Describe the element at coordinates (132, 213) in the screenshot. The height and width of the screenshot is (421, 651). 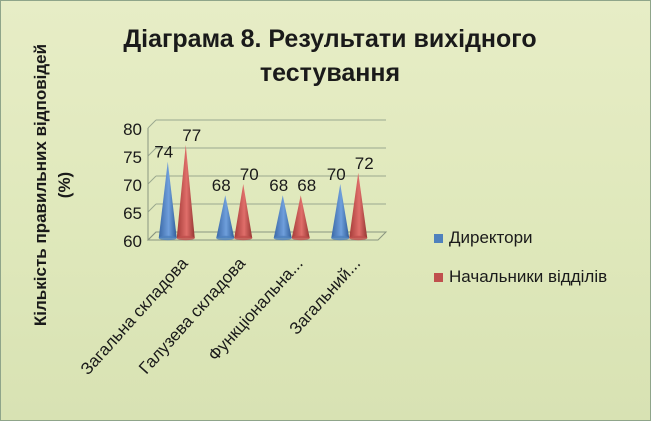
I see `y-tick-label: 65` at that location.